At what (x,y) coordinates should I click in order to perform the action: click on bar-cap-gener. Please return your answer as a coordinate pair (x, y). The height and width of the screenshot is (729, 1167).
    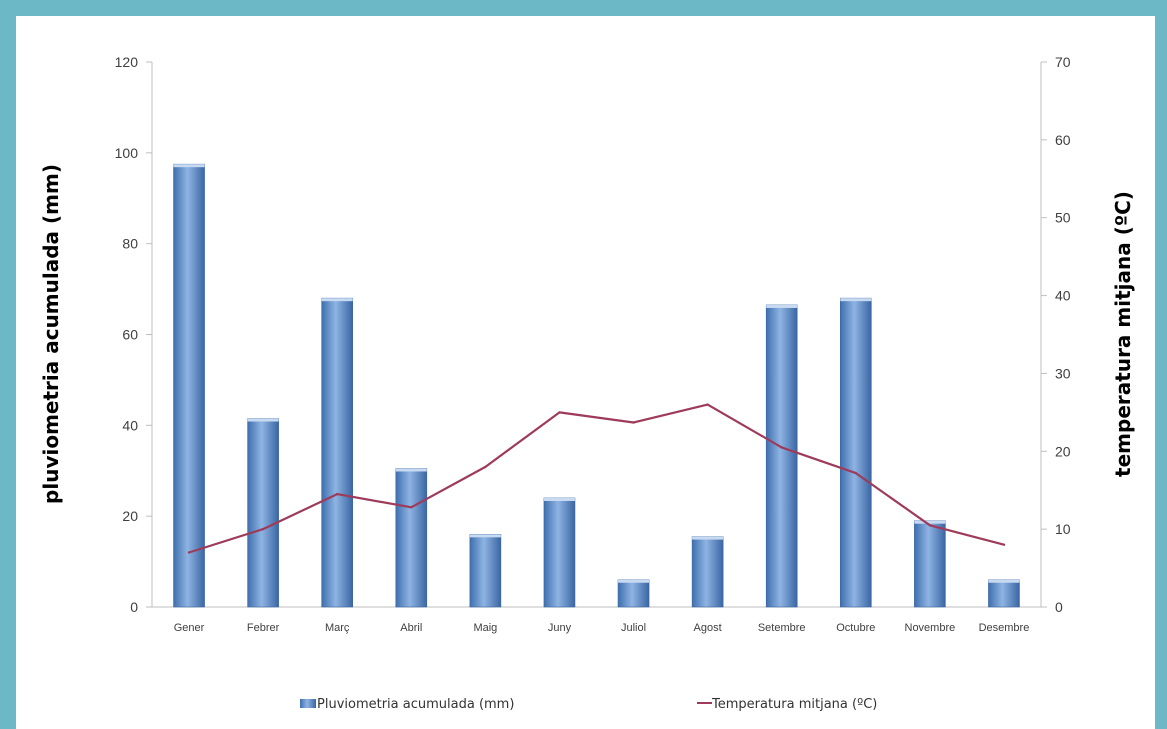
    Looking at the image, I should click on (189, 166).